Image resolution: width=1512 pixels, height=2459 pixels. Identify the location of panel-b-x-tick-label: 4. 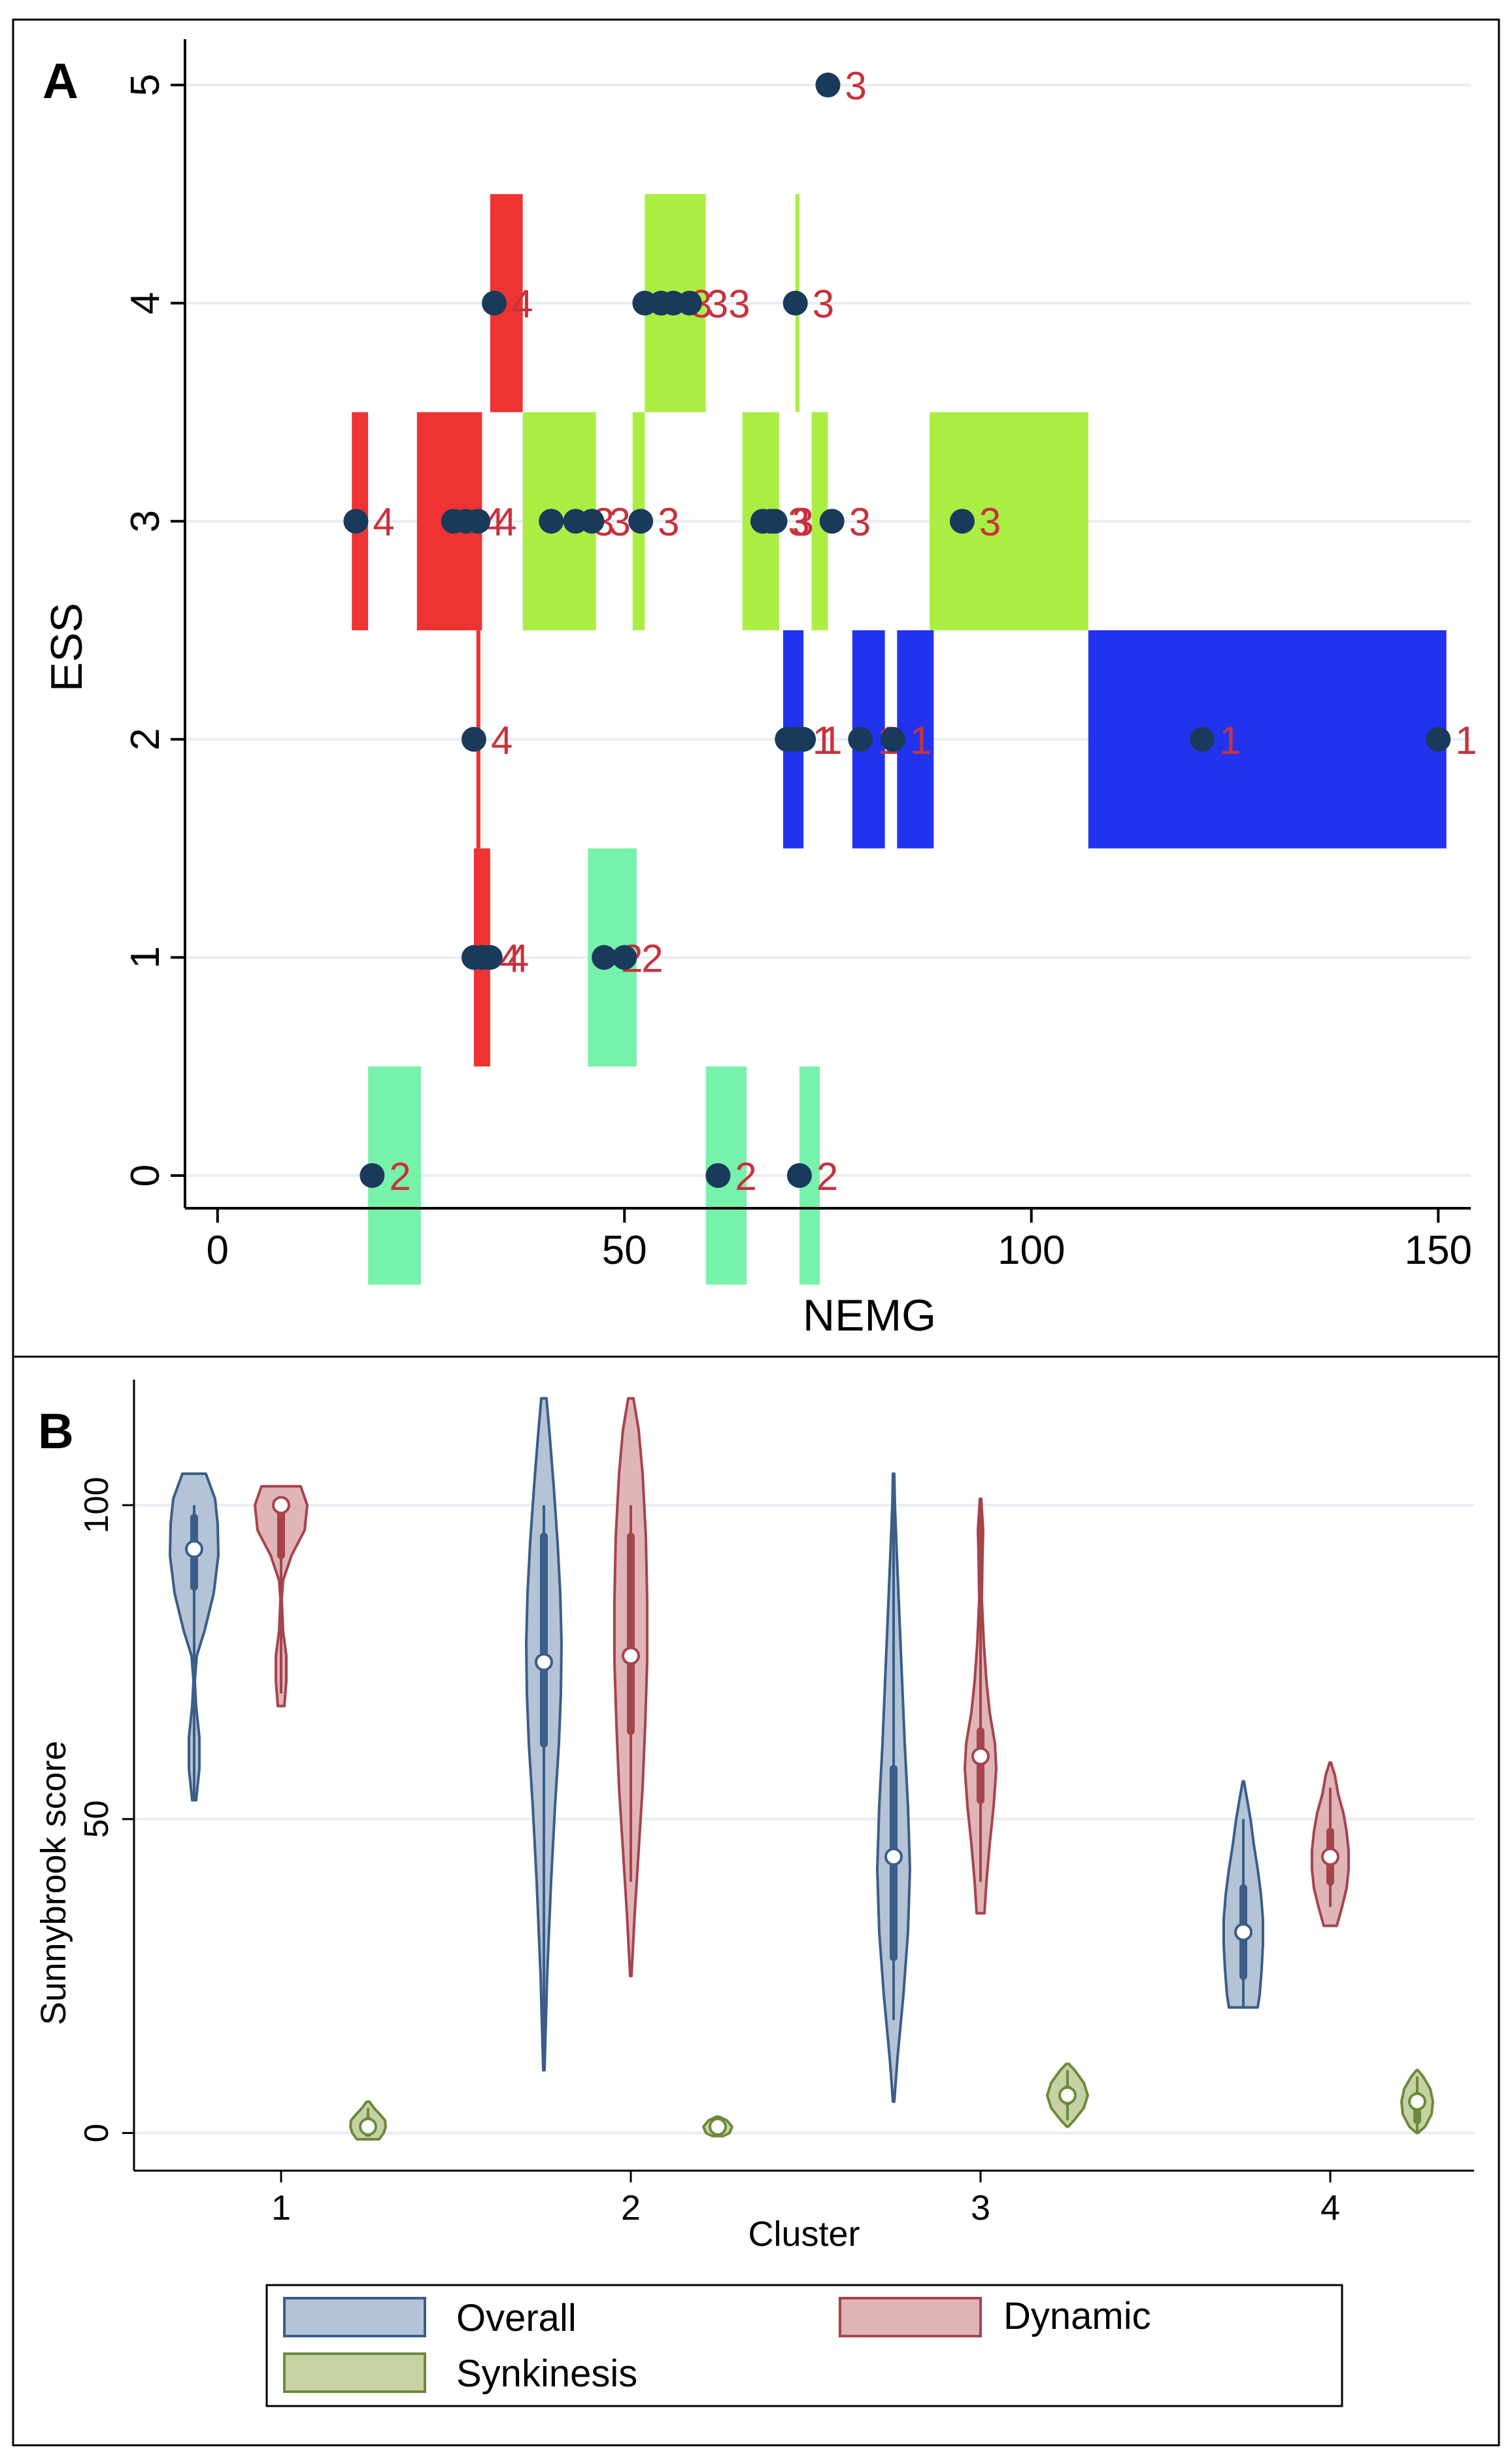
(1330, 2208).